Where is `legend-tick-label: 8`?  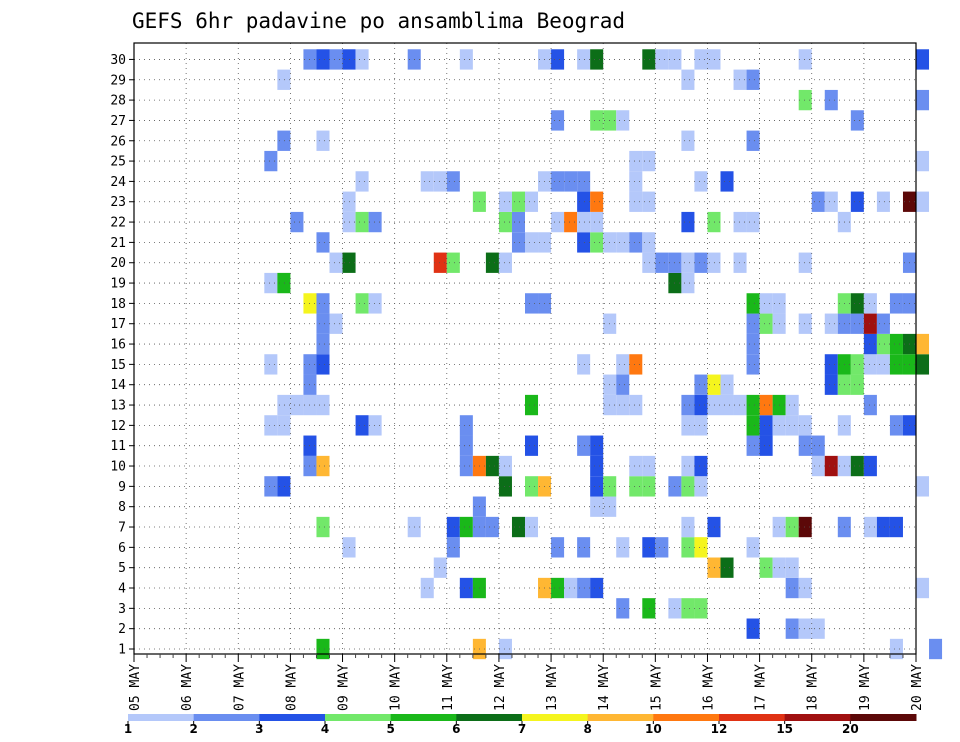
legend-tick-label: 8 is located at coordinates (587, 729).